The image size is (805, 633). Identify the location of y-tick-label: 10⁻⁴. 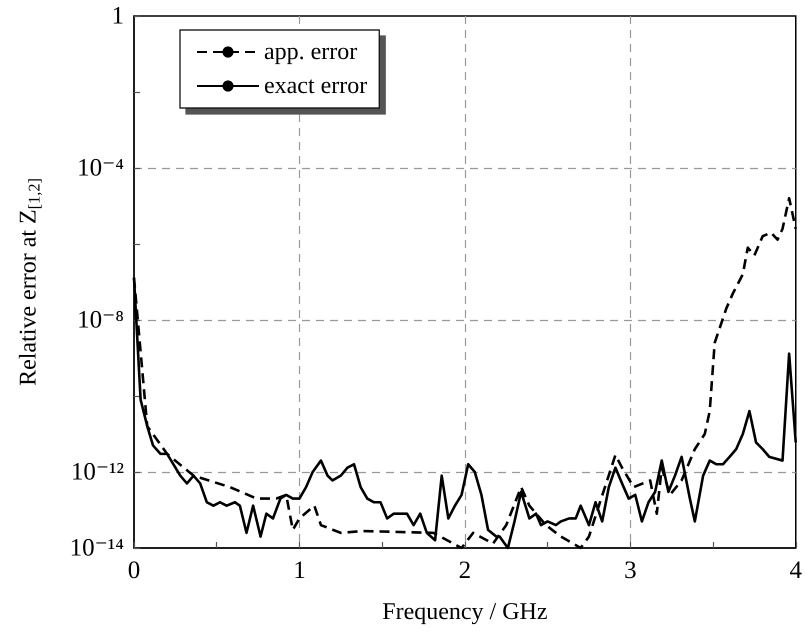
(100, 168).